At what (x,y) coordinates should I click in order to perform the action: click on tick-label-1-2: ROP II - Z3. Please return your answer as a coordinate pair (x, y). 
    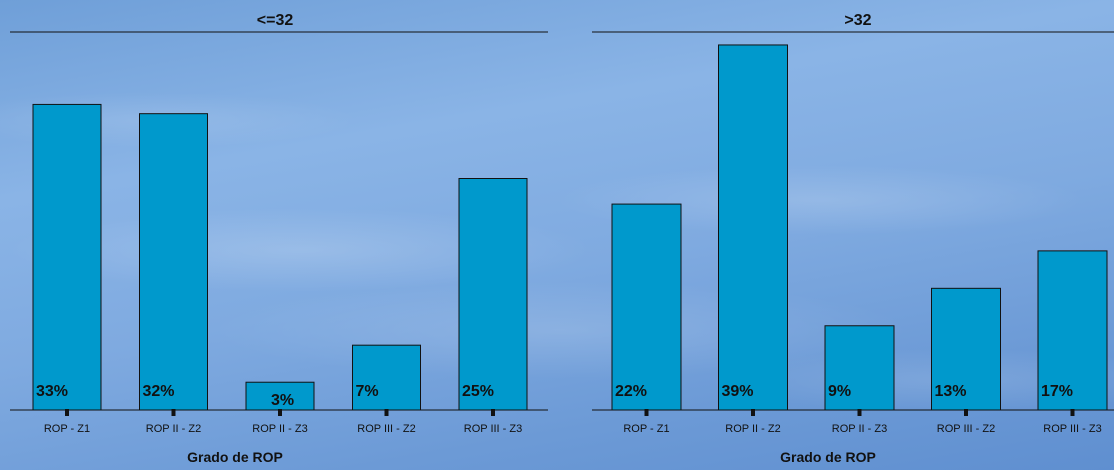
    Looking at the image, I should click on (859, 429).